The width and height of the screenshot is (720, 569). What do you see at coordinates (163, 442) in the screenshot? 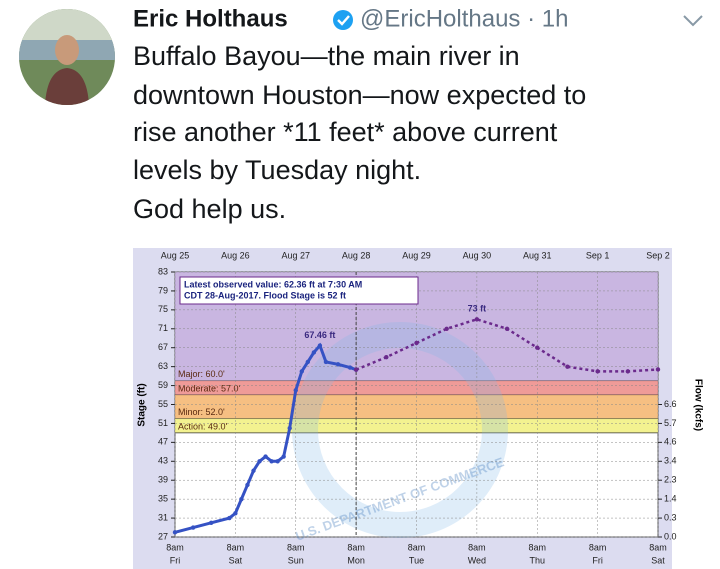
I see `y-tick-label: 47` at bounding box center [163, 442].